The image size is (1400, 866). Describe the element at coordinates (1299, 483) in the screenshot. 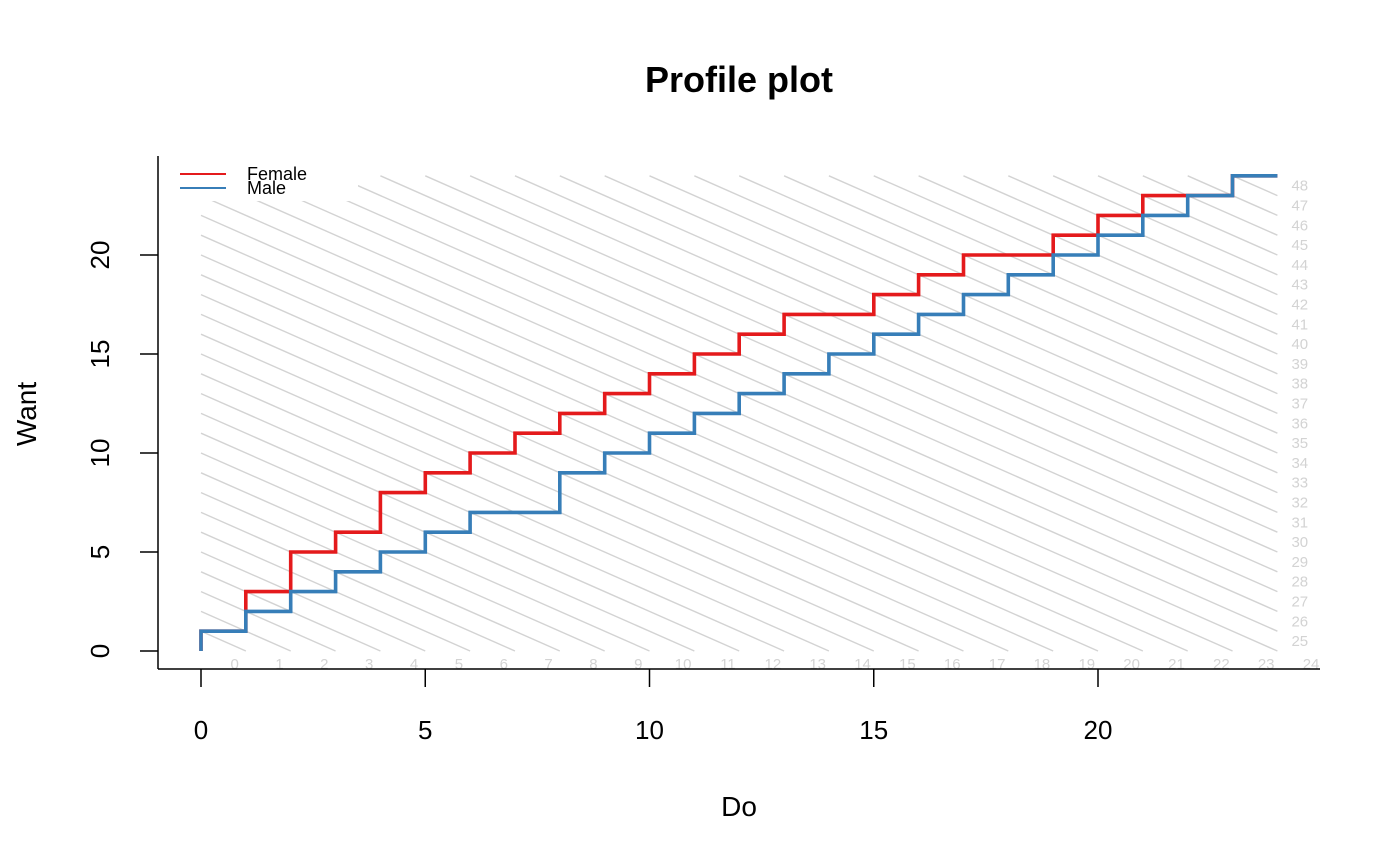

I see `diagonal-label: 33` at that location.